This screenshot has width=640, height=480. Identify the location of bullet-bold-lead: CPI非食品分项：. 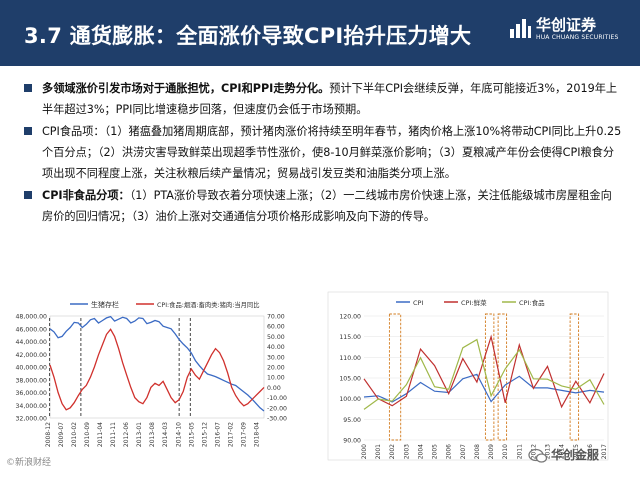
(86, 195).